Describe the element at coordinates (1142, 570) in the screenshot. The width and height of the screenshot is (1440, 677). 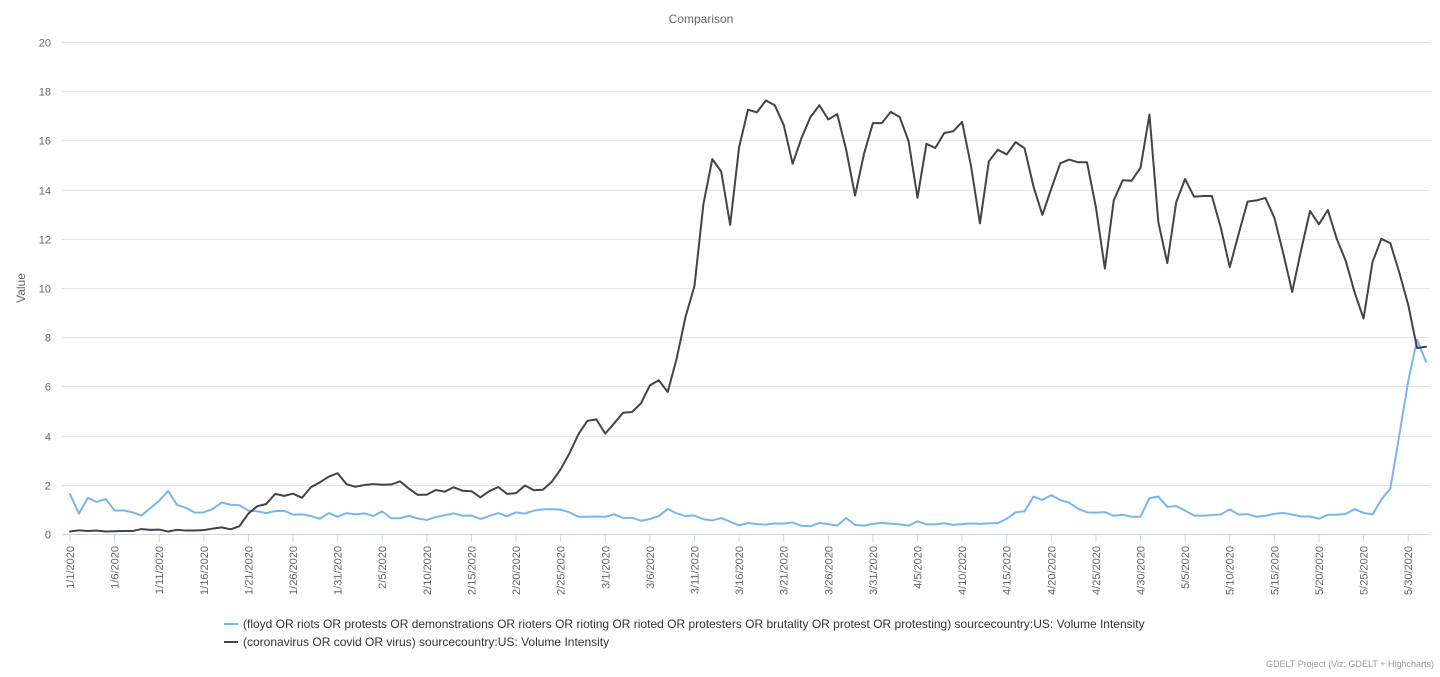
I see `x-tick-label: 4/30/2020` at that location.